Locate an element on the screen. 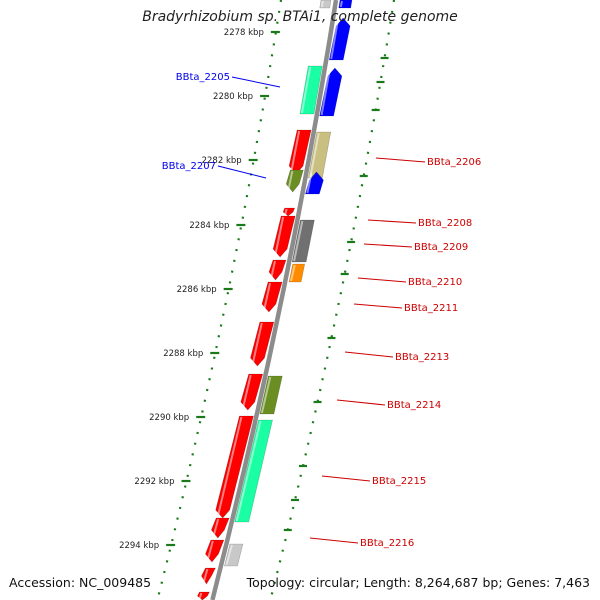 The height and width of the screenshot is (600, 600). gene-label: BBta_2206 is located at coordinates (454, 162).